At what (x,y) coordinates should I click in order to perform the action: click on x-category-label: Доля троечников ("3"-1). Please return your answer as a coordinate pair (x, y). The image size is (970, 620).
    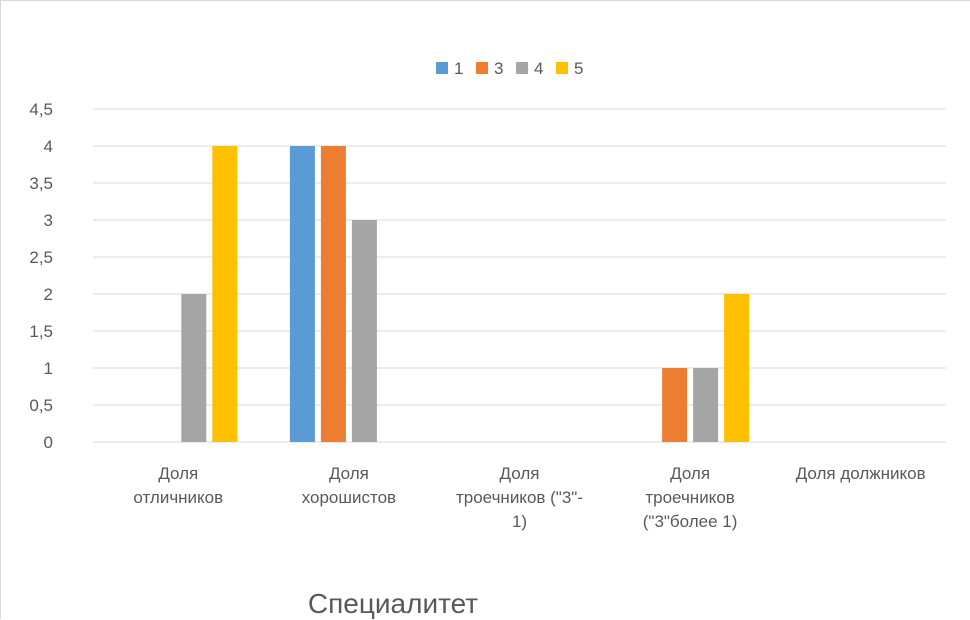
    Looking at the image, I should click on (519, 497).